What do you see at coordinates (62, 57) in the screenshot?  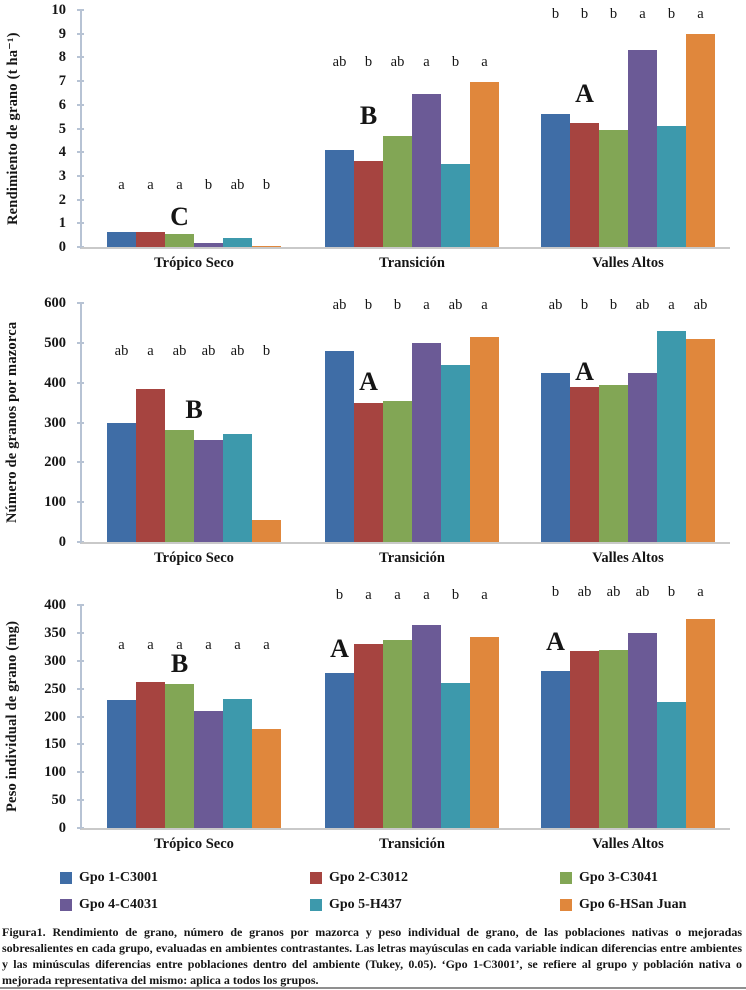 I see `y-tick-label: 8` at bounding box center [62, 57].